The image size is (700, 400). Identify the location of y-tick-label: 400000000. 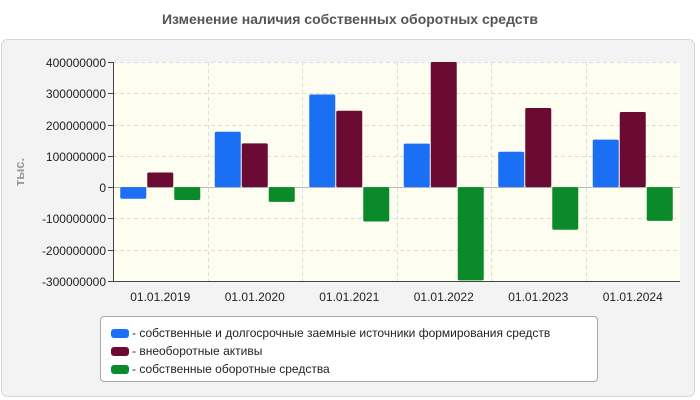
(76, 63).